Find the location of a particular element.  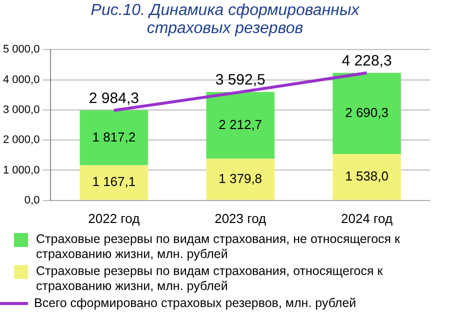

chart-title: Рис.10. Динамика сформированных страховых резервов is located at coordinates (225, 20).